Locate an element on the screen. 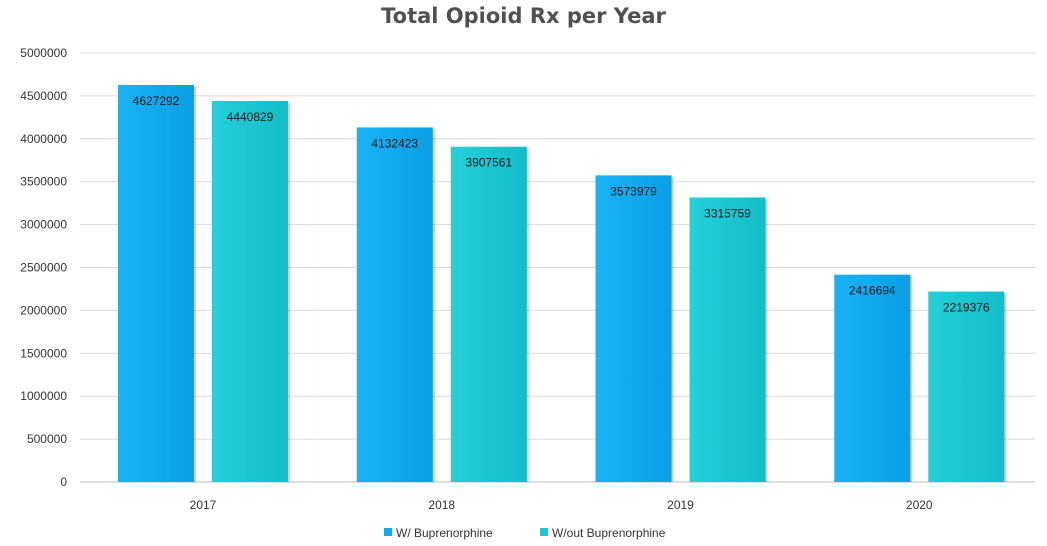 Image resolution: width=1047 pixels, height=546 pixels. legend-label: W/out Buprenorphine is located at coordinates (609, 533).